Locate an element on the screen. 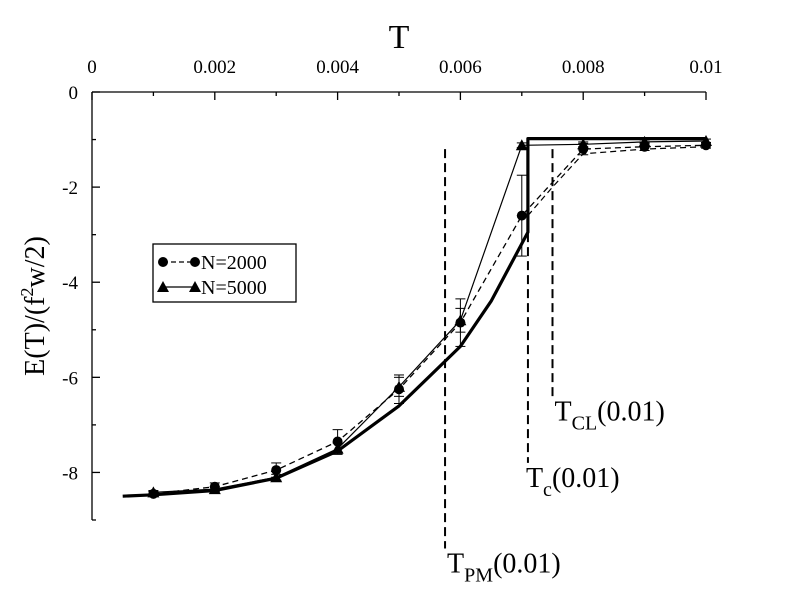  x-tick-label: 0 is located at coordinates (92, 67).